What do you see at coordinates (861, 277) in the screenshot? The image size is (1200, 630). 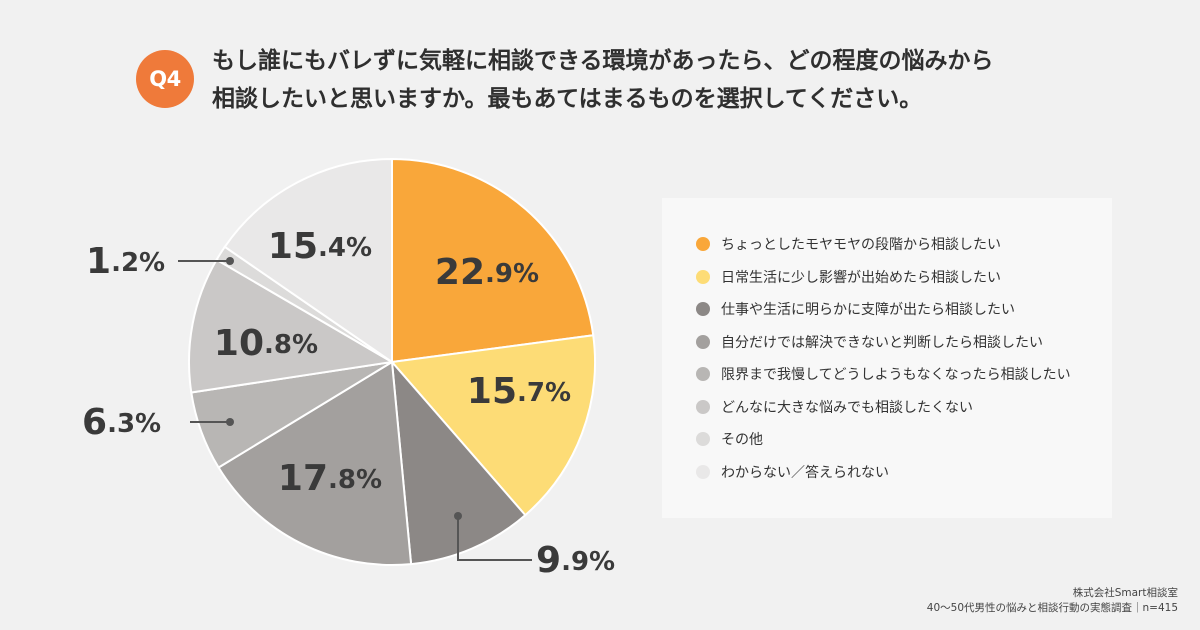 I see `legend-label: 日常生活に少し影響が出始めたら相談したい` at bounding box center [861, 277].